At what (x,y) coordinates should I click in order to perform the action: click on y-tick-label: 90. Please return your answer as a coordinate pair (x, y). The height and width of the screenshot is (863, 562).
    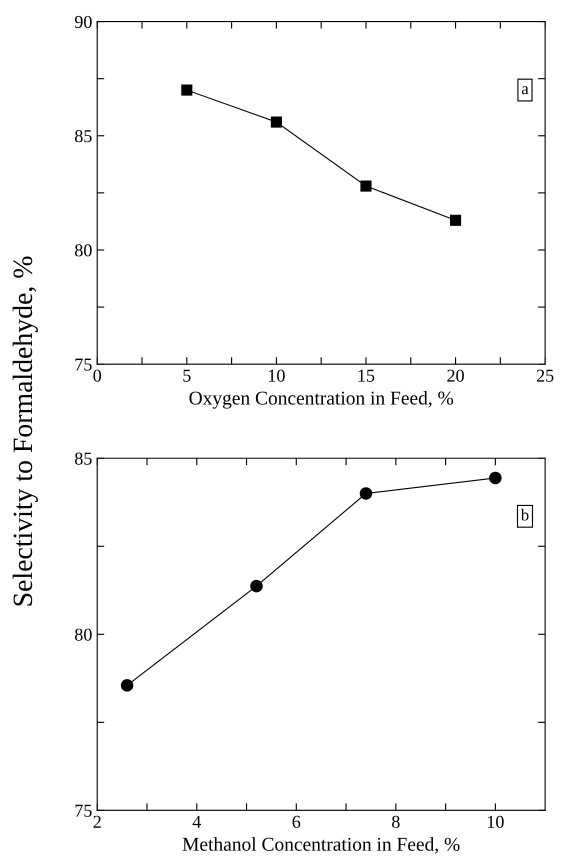
    Looking at the image, I should click on (83, 22).